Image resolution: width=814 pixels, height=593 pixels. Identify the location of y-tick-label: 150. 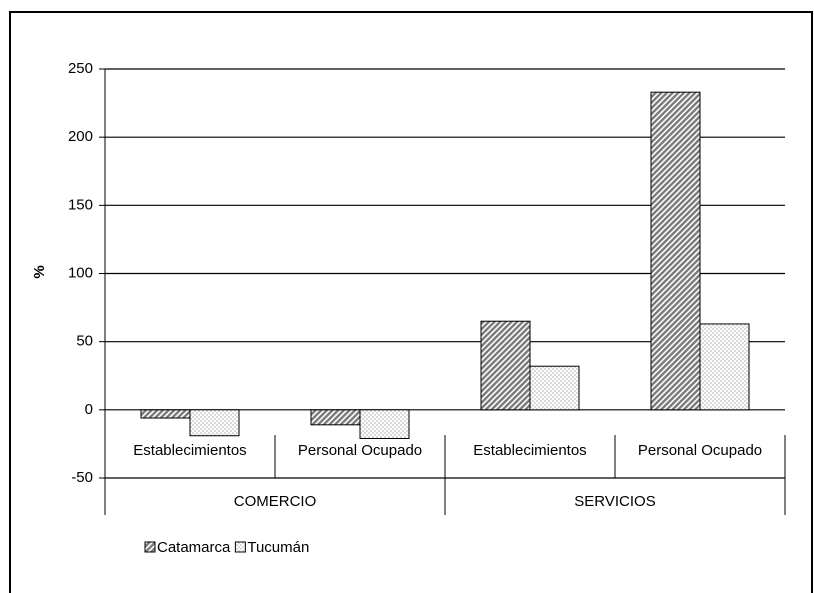
(80, 204).